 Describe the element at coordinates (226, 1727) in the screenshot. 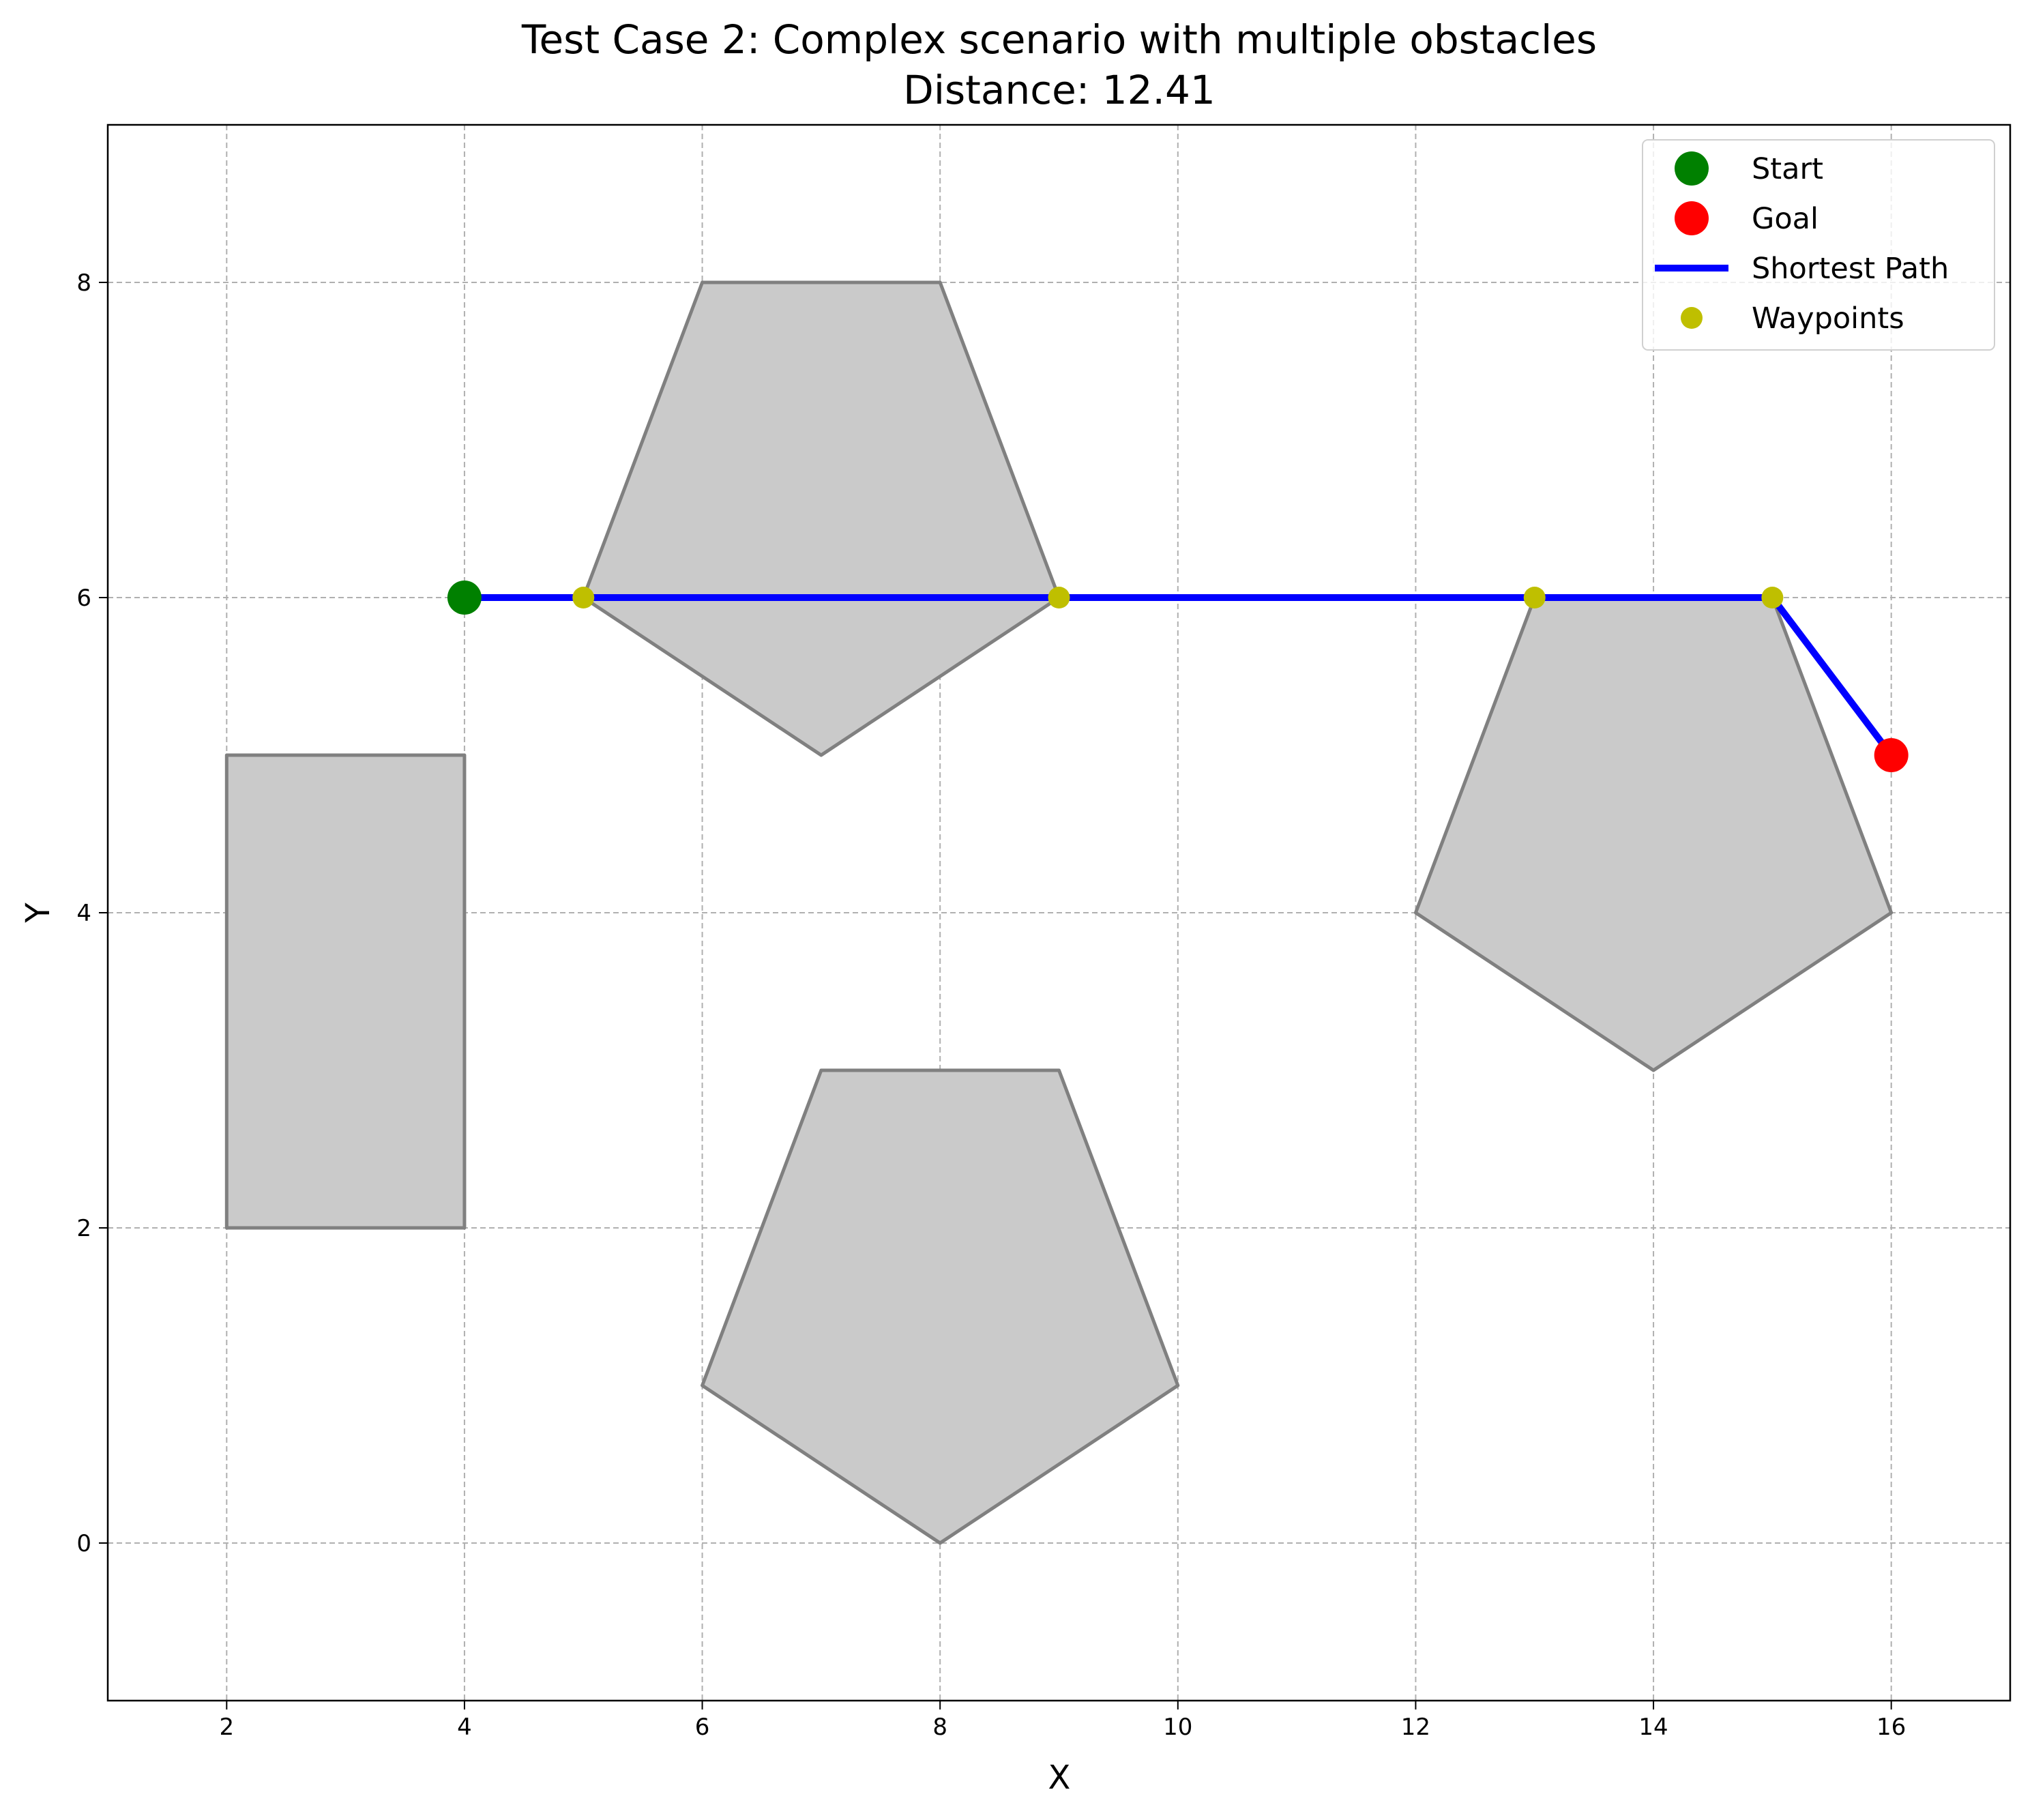

I see `x-tick-label: 2` at that location.